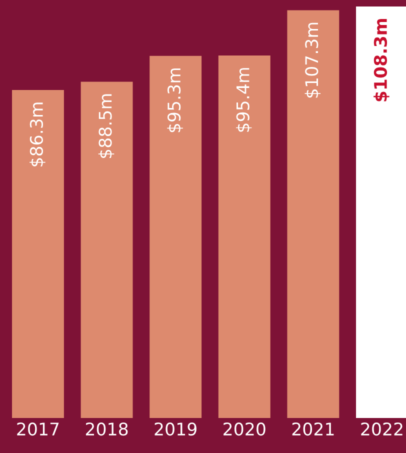 The height and width of the screenshot is (453, 406). What do you see at coordinates (245, 429) in the screenshot?
I see `x-tick-label: 2020` at bounding box center [245, 429].